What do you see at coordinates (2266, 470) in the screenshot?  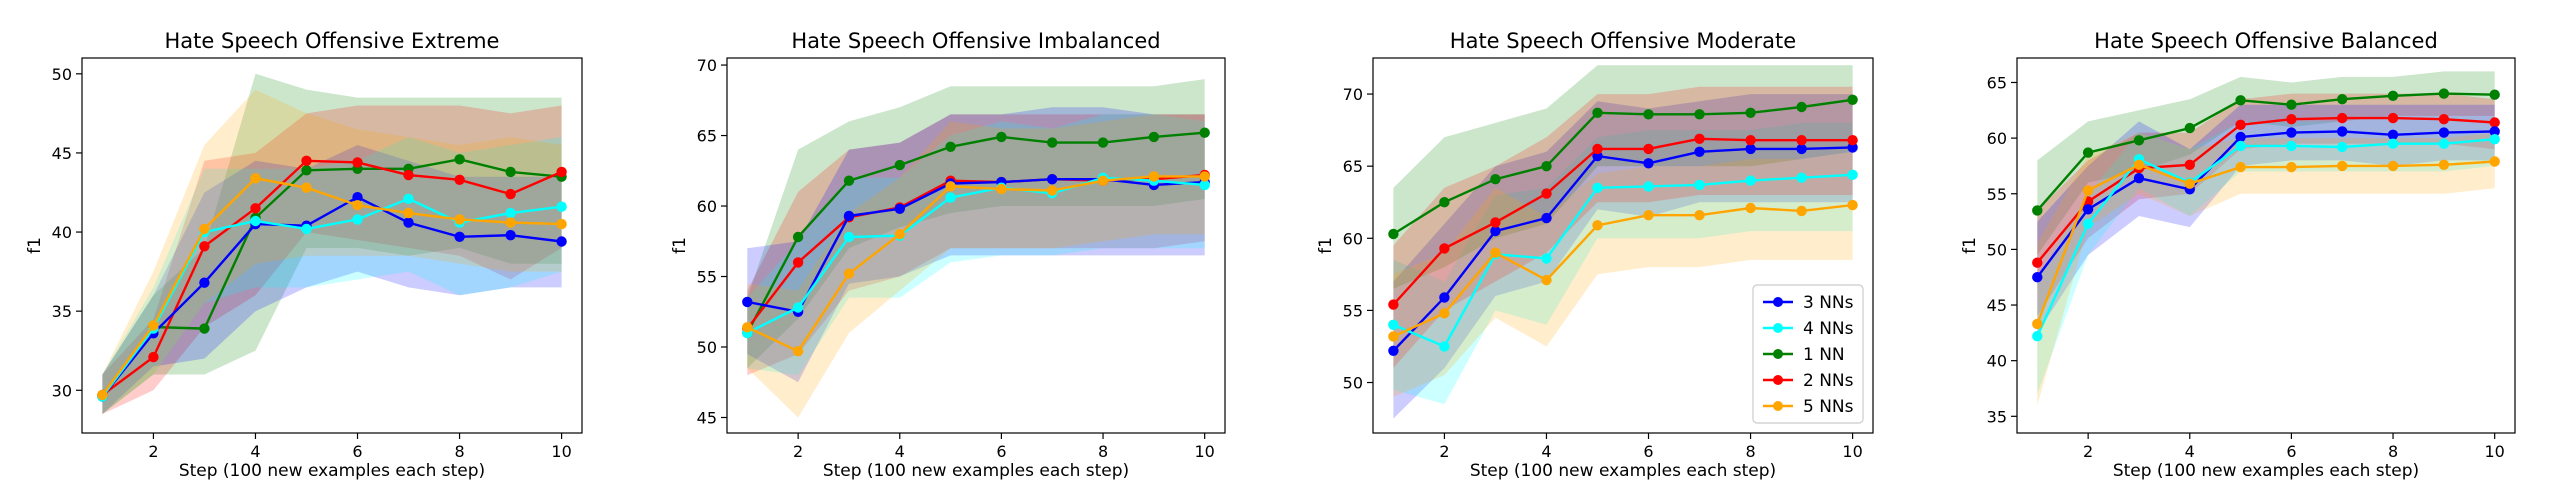 I see `x-axis-label: Step (100 new examples each step)` at bounding box center [2266, 470].